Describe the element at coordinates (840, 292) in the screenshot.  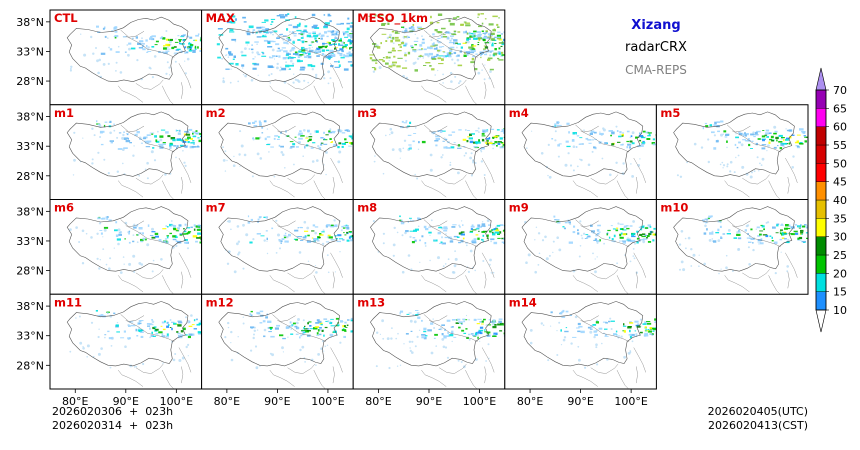
I see `colorbar-tick-label: 15` at that location.